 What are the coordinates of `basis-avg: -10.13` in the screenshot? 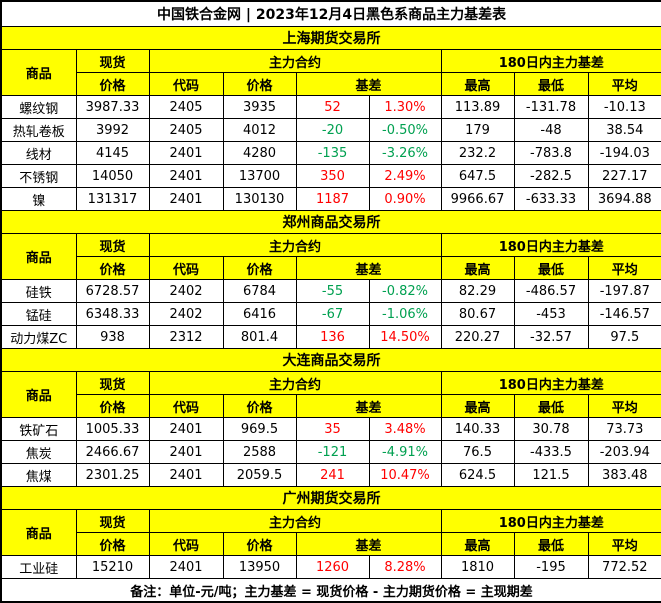 It's located at (624, 107).